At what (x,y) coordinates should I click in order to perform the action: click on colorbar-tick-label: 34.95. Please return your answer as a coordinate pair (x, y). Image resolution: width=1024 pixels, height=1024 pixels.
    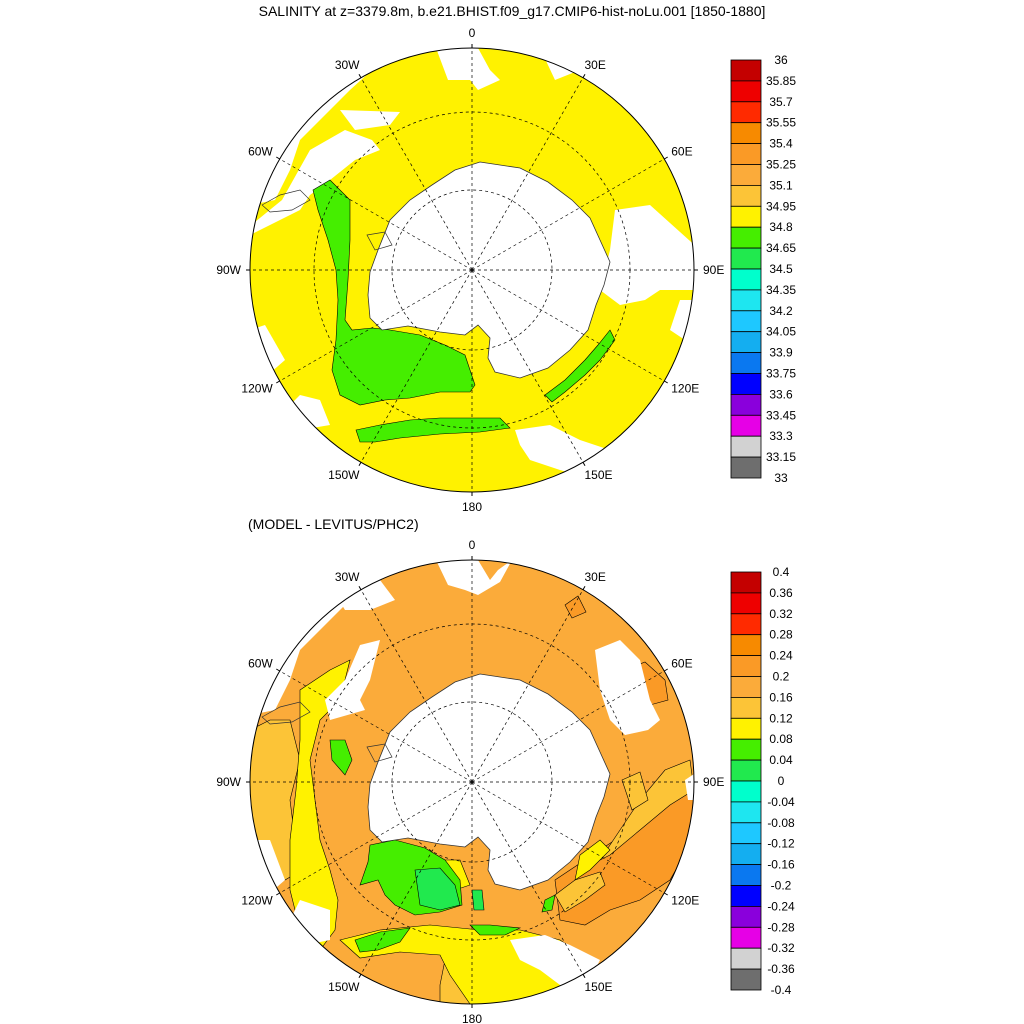
    Looking at the image, I should click on (781, 206).